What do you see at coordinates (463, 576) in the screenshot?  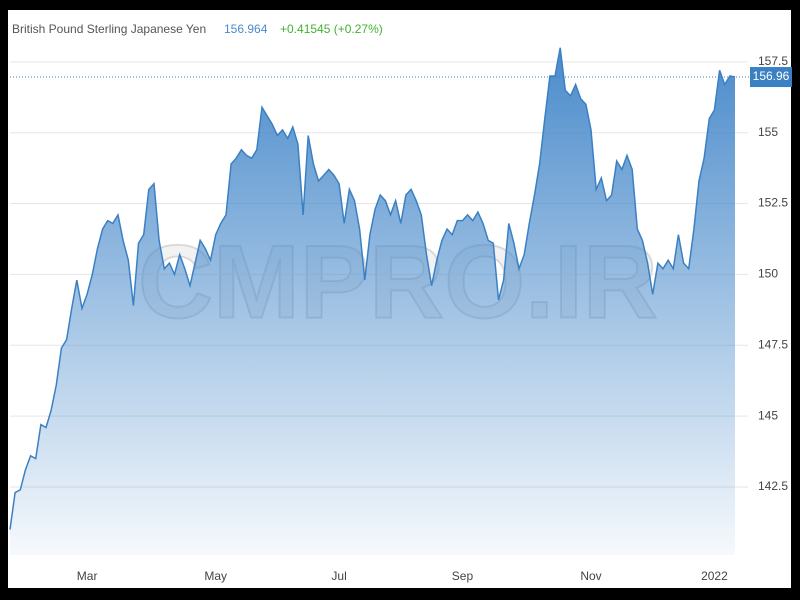 I see `x-tick-label: Sep` at bounding box center [463, 576].